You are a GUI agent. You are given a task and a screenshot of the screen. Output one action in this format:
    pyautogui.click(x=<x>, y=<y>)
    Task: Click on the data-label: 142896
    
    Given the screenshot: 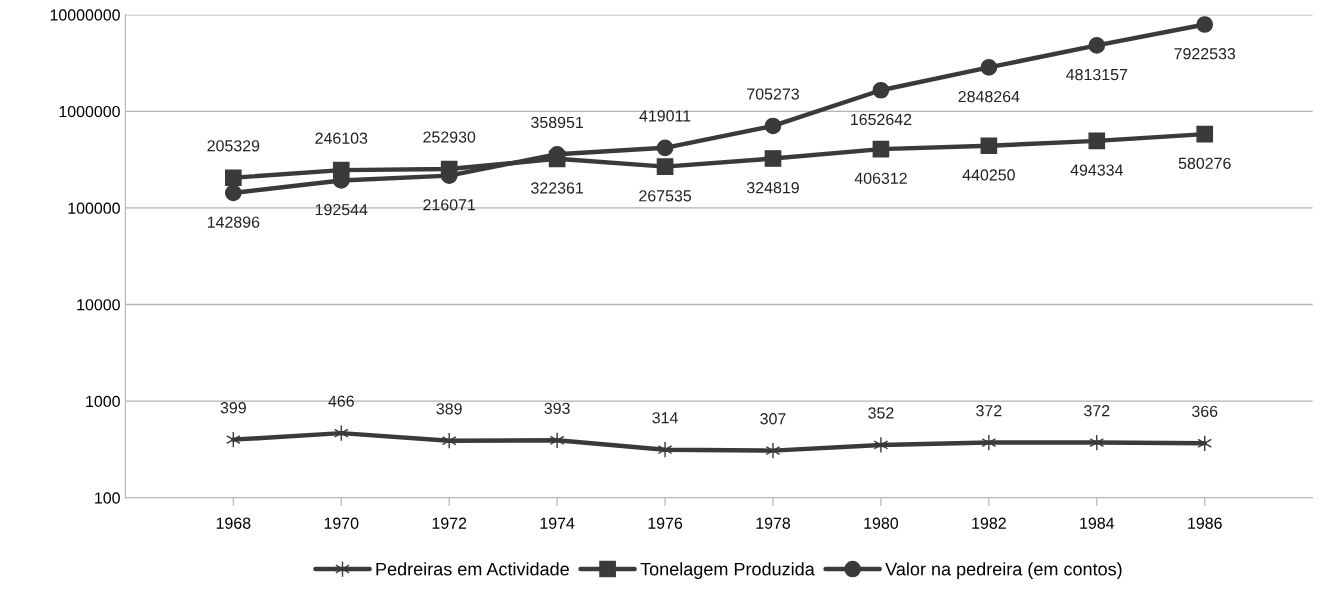 What is the action you would take?
    pyautogui.click(x=233, y=222)
    